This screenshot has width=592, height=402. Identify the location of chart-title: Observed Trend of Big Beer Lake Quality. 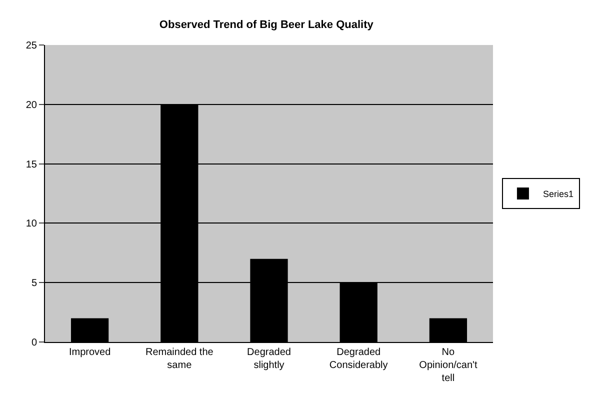
(266, 24).